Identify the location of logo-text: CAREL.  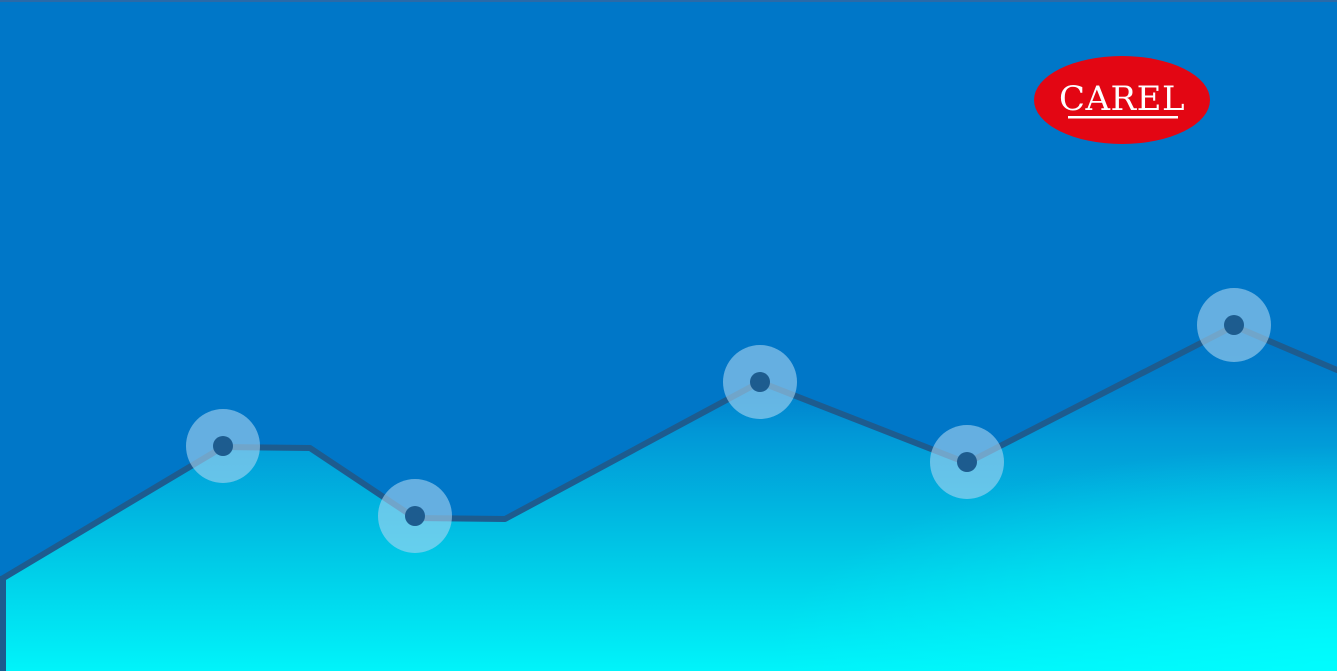
(1122, 99).